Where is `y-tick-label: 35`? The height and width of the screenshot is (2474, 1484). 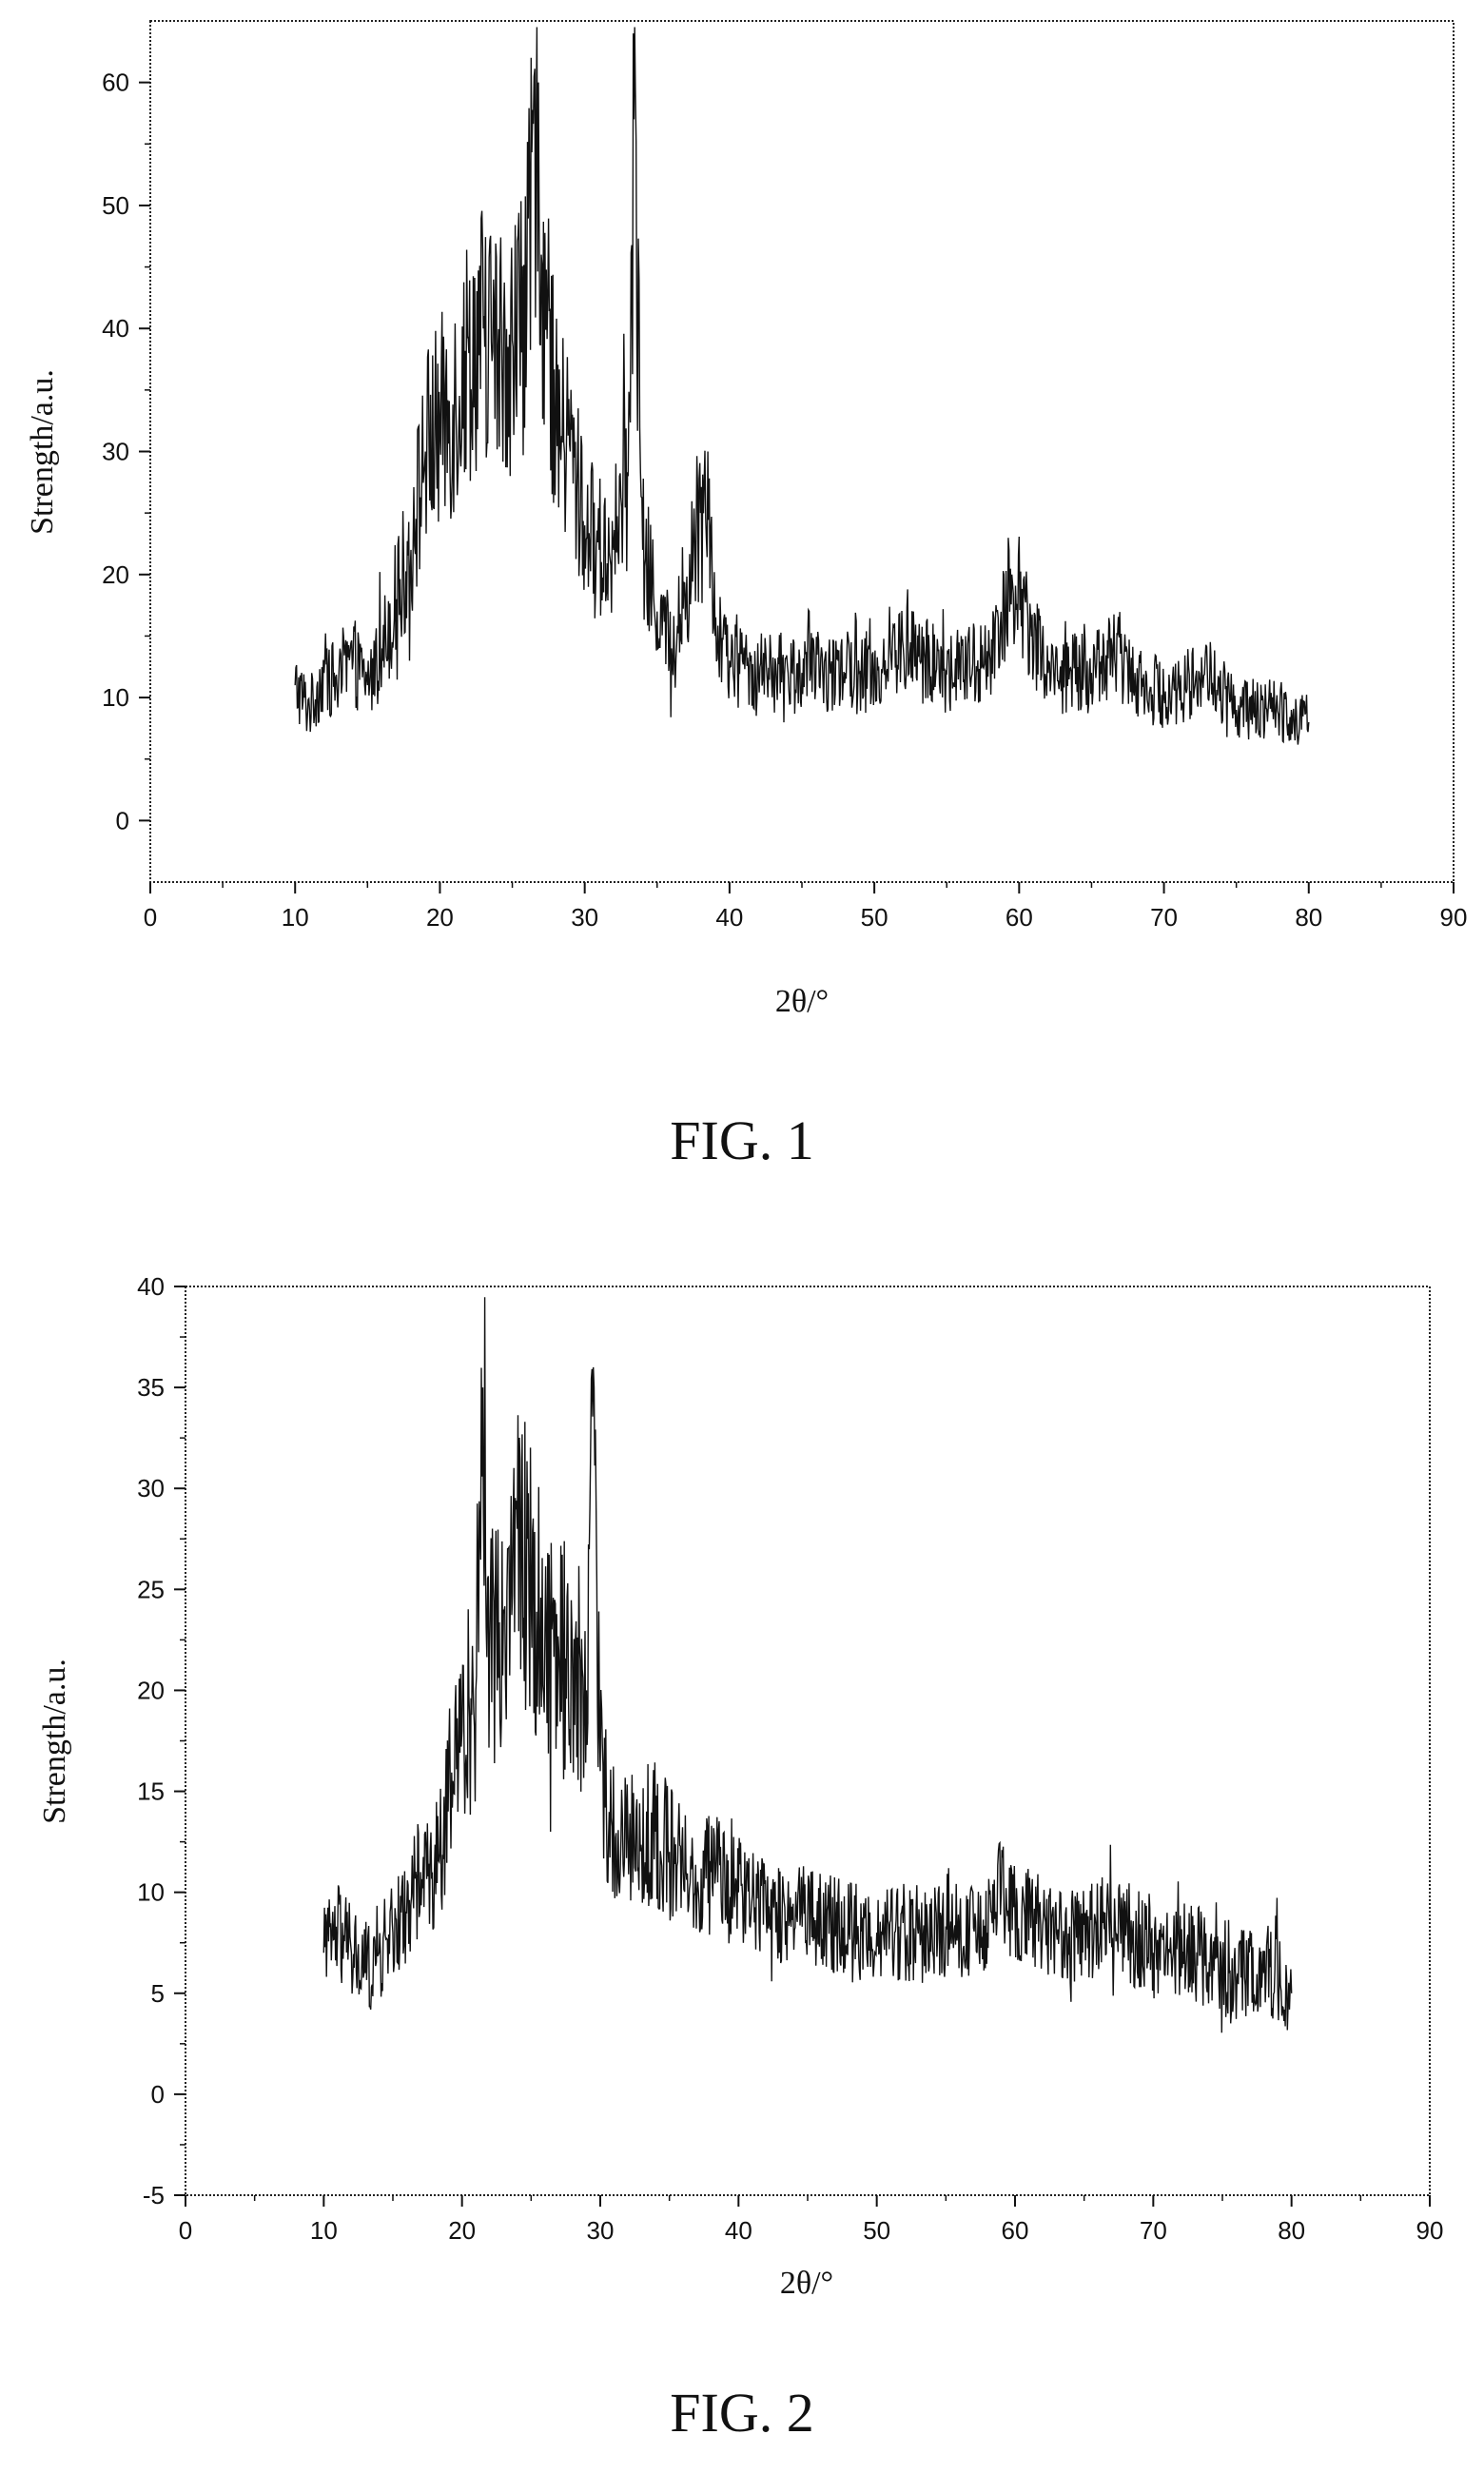
y-tick-label: 35 is located at coordinates (151, 1387).